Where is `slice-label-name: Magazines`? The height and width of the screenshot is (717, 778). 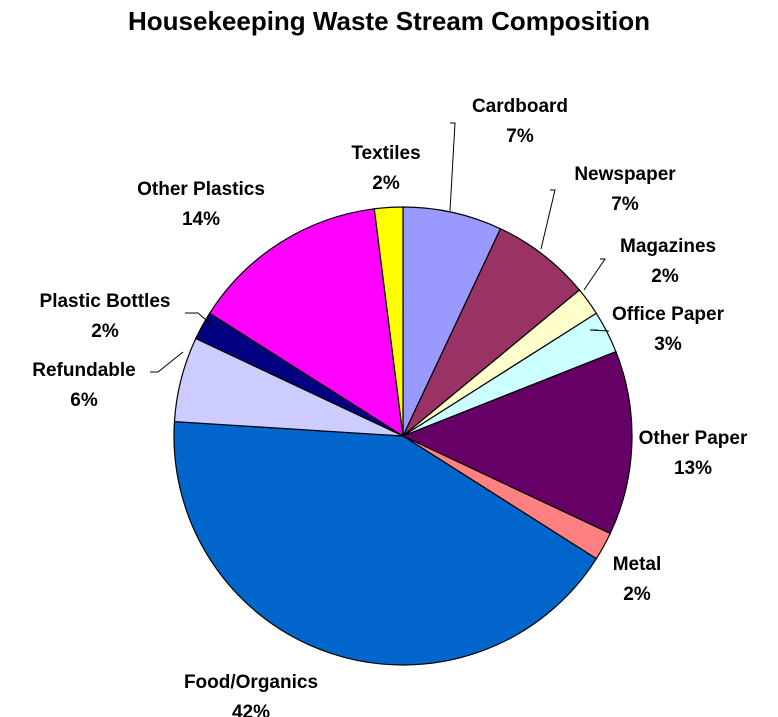 slice-label-name: Magazines is located at coordinates (668, 246).